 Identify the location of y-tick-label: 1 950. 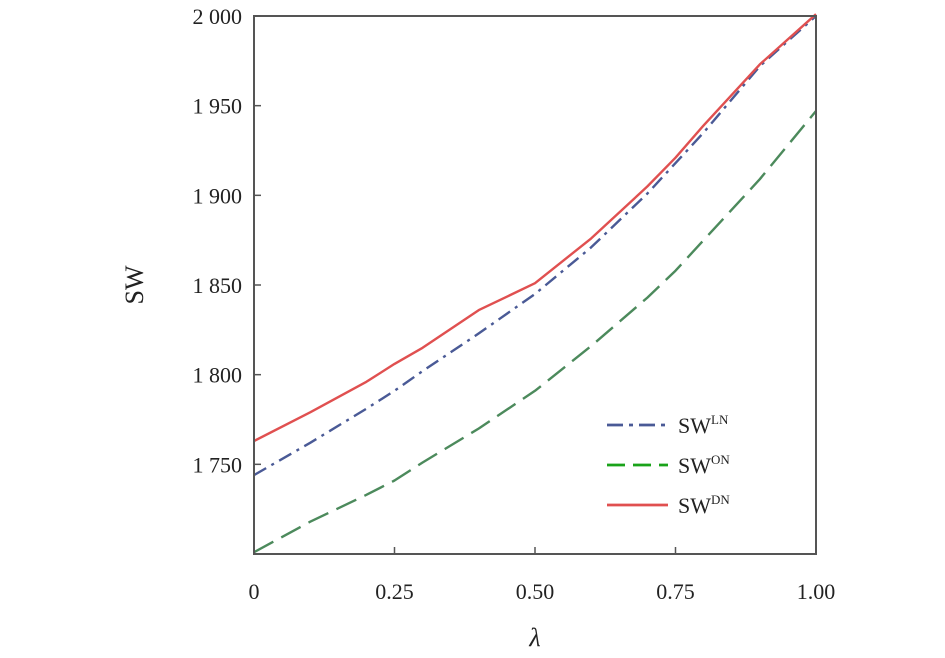
(218, 106).